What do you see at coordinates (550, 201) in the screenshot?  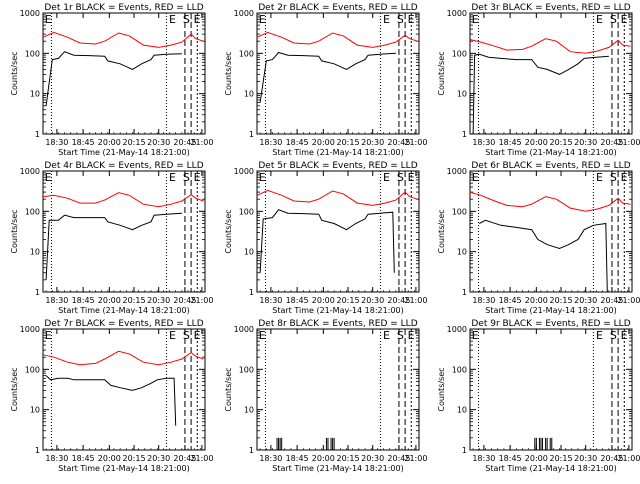 I see `series-line-lld` at bounding box center [550, 201].